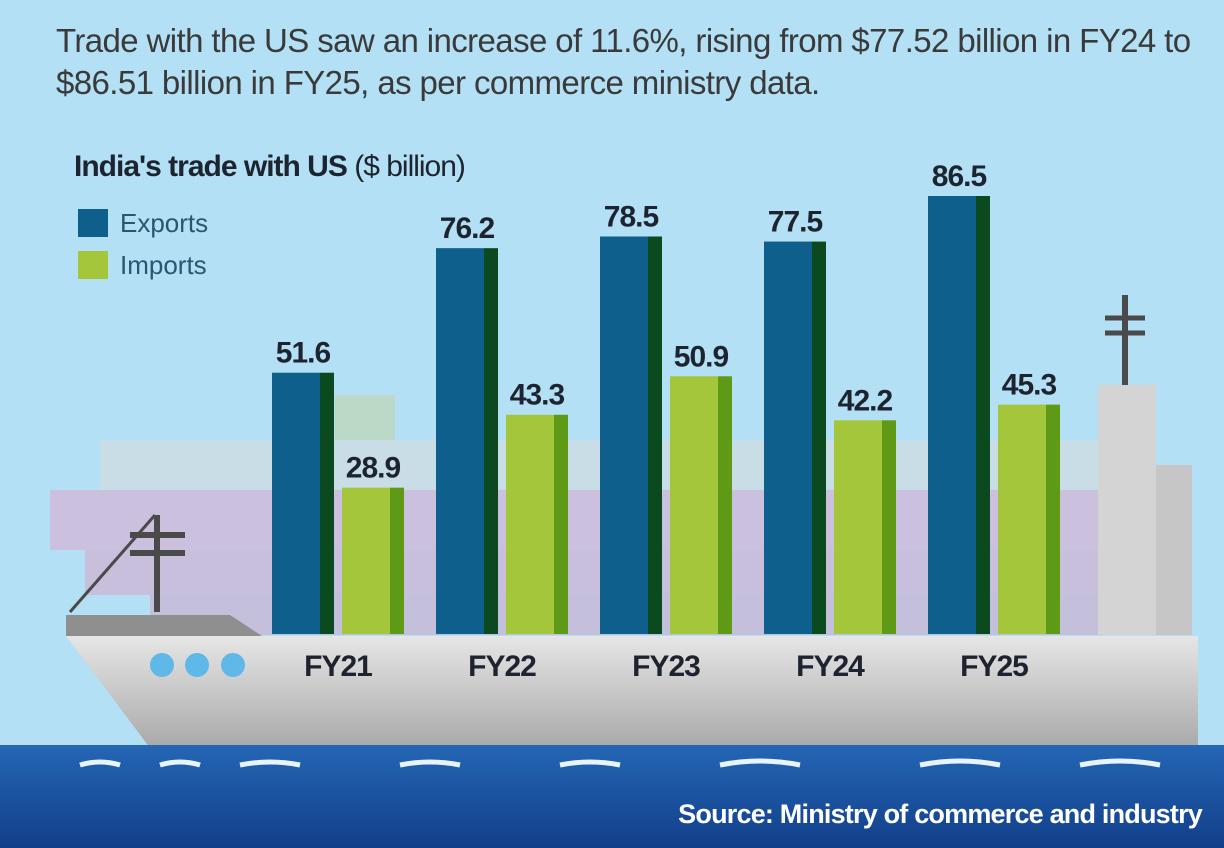 The image size is (1224, 848). Describe the element at coordinates (163, 264) in the screenshot. I see `legend-label-imports: Imports` at that location.